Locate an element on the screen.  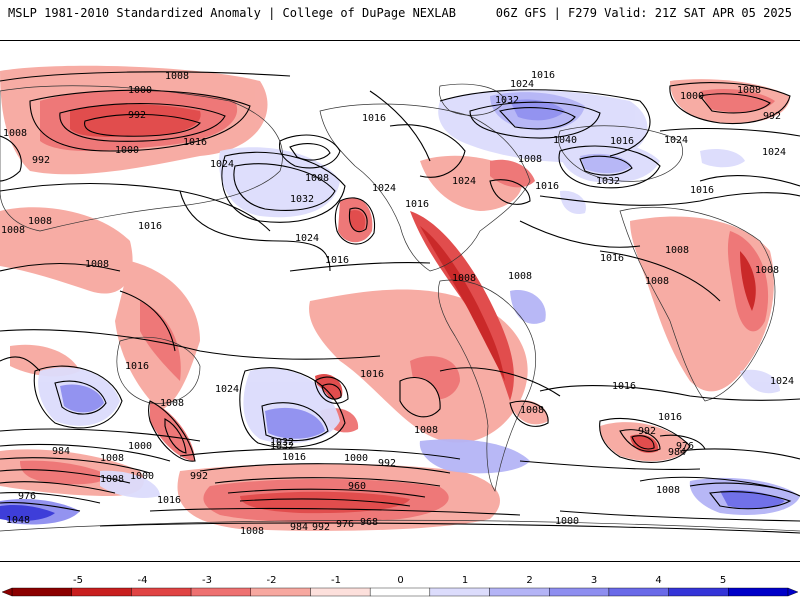
colorbar-tick-label: -2 is located at coordinates (272, 580).